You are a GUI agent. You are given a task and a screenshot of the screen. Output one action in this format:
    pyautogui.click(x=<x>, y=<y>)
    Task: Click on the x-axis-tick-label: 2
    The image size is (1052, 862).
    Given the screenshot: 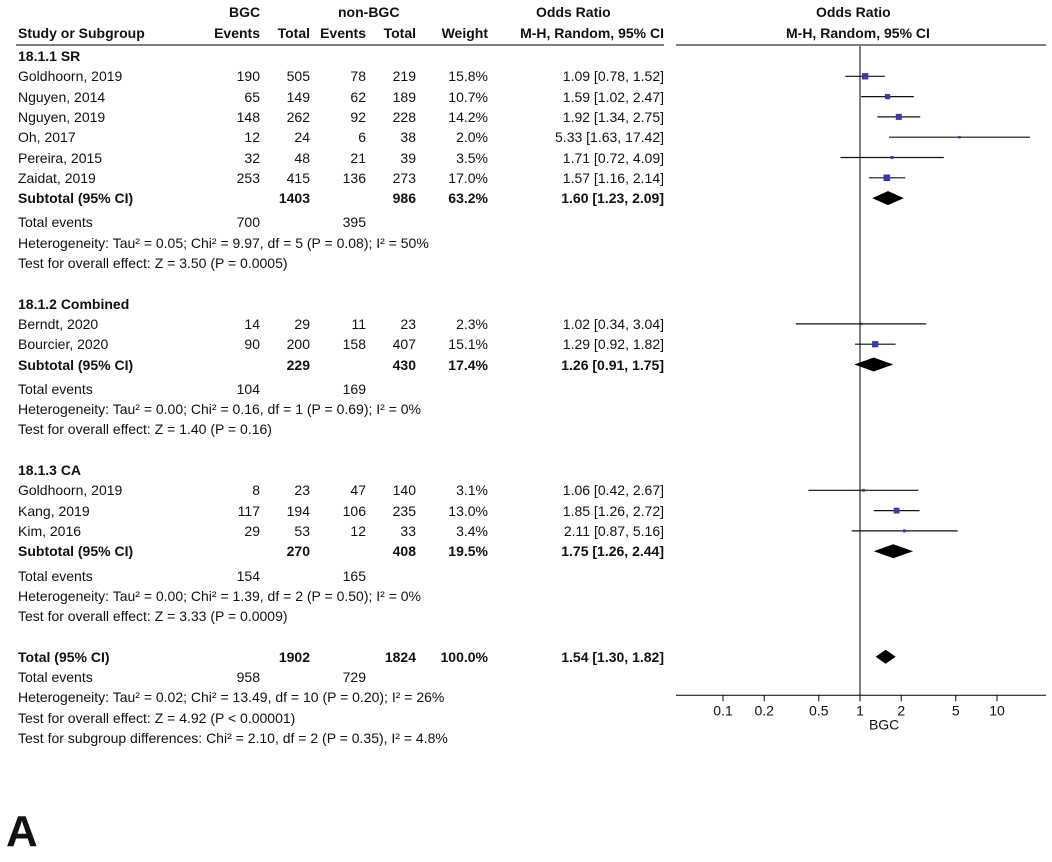 What is the action you would take?
    pyautogui.click(x=901, y=710)
    